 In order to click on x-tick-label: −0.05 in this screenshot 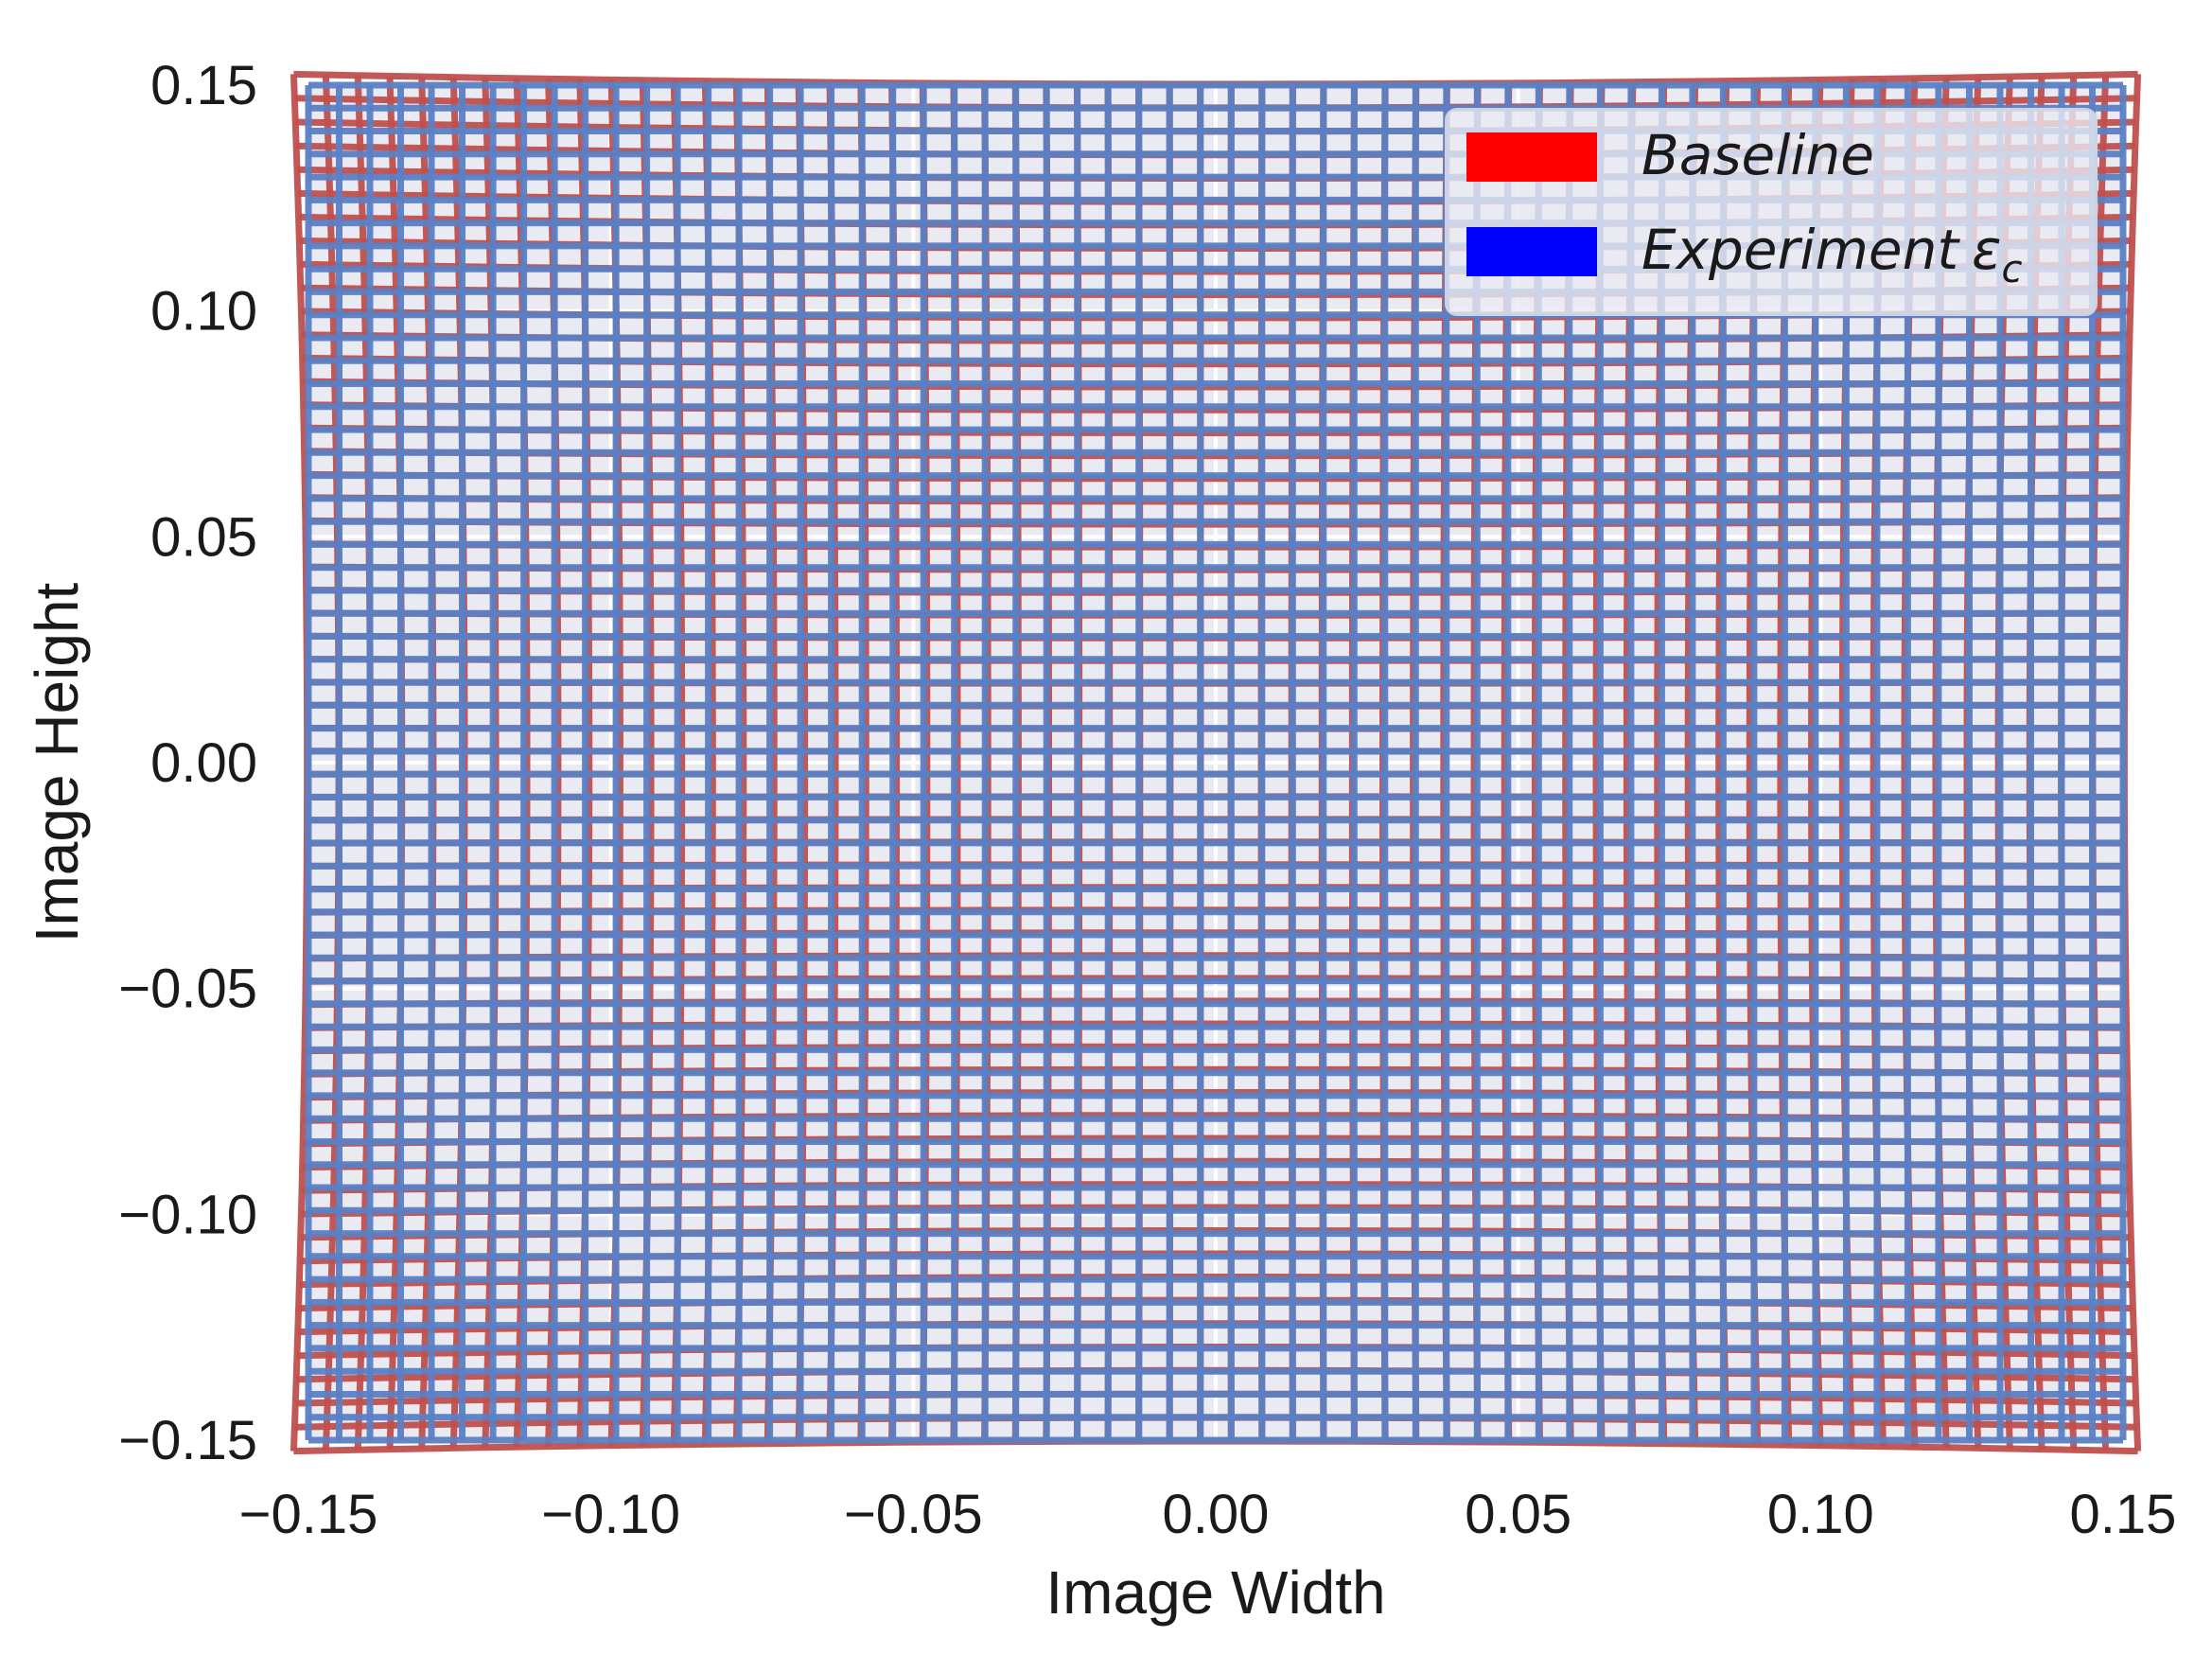, I will do `click(914, 1514)`.